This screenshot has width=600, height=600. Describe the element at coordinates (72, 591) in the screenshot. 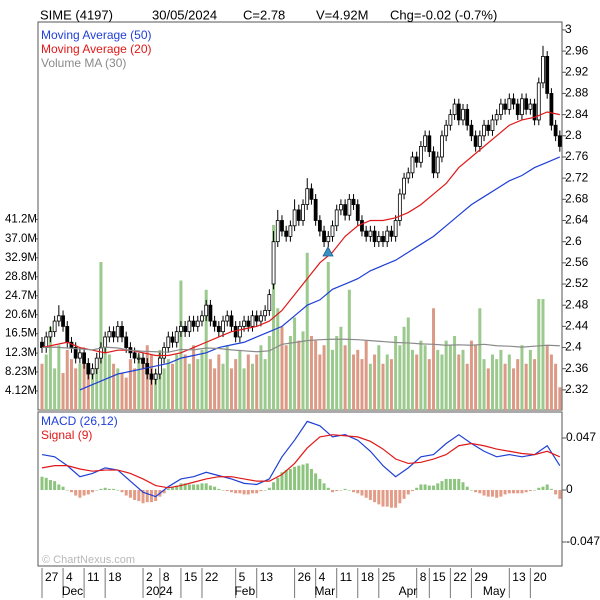

I see `month-label: Dec` at that location.